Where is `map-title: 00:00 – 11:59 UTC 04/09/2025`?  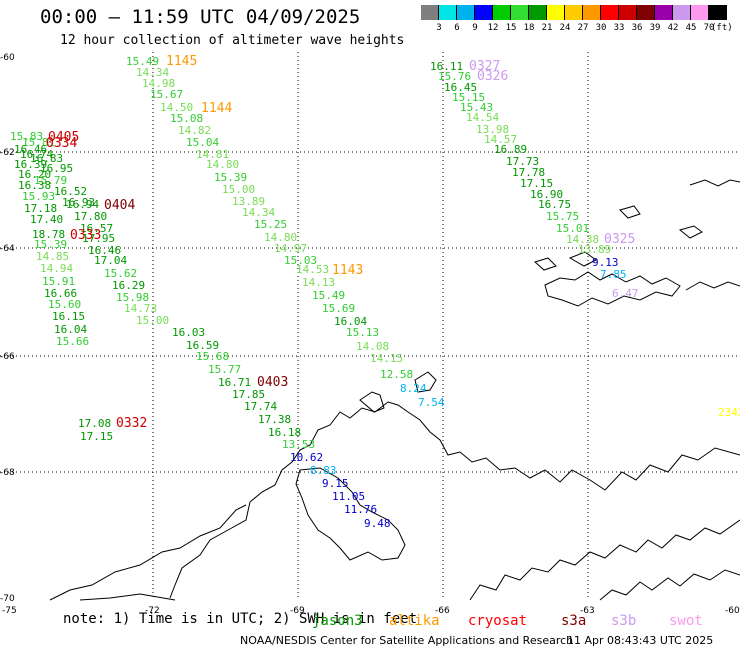
map-title: 00:00 – 11:59 UTC 04/09/2025 is located at coordinates (200, 17).